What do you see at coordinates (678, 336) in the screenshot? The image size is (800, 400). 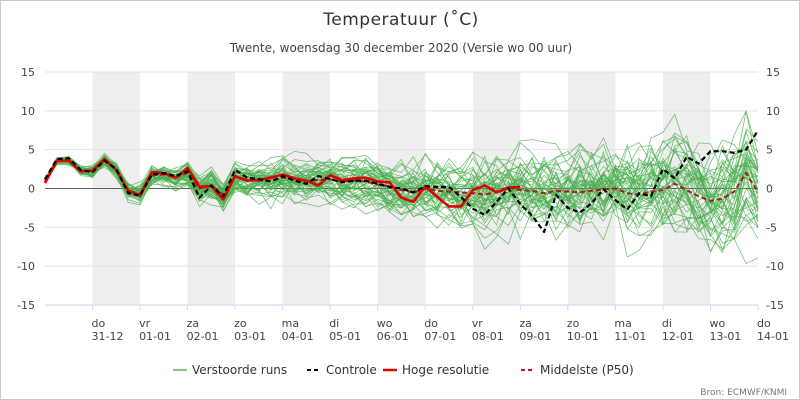 I see `x-tick-date: 12-01` at bounding box center [678, 336].